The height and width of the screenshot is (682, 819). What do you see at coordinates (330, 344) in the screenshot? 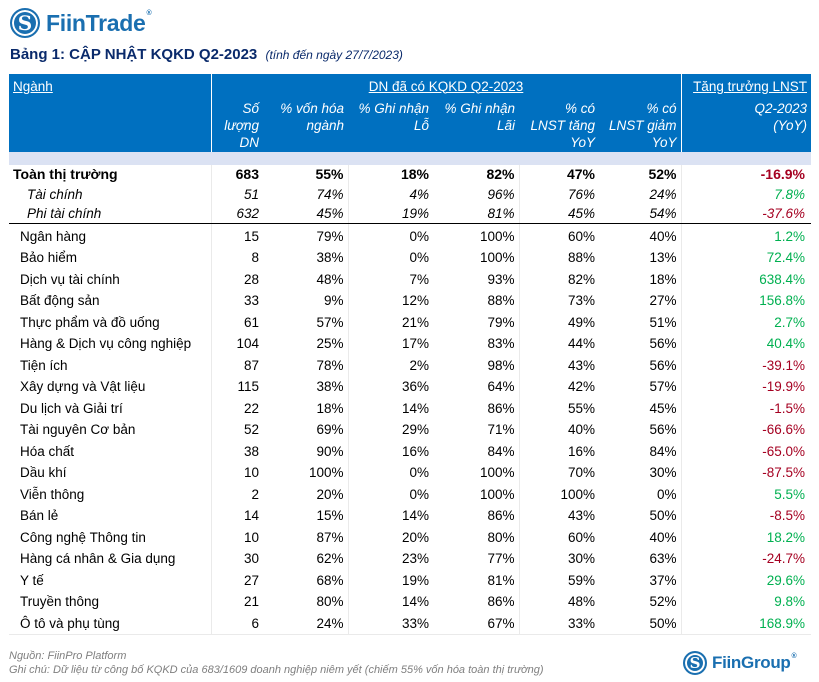
I see `cell-cap: 25%` at bounding box center [330, 344].